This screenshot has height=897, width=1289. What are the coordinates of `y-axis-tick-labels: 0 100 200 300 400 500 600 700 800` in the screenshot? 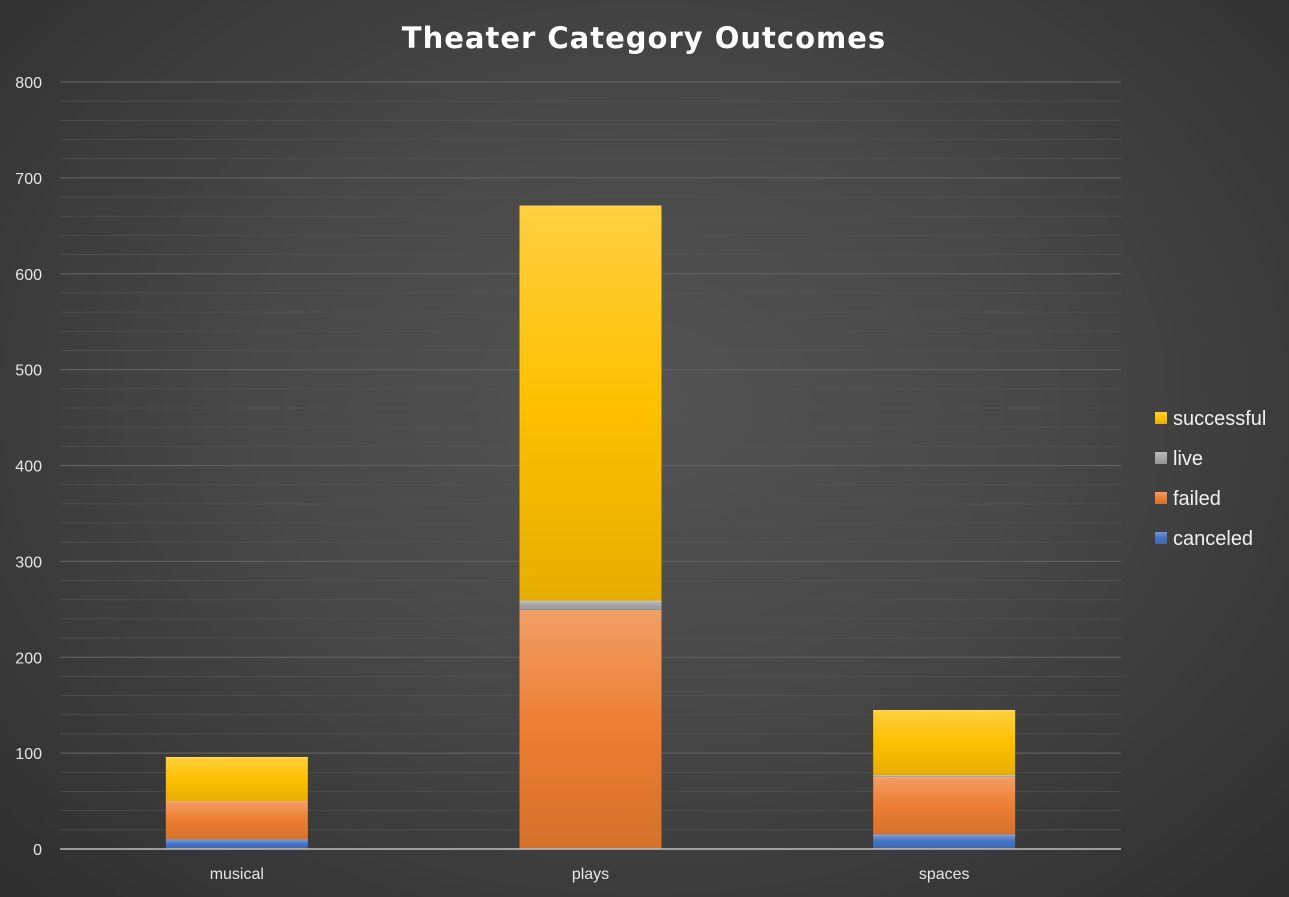 It's located at (28, 467).